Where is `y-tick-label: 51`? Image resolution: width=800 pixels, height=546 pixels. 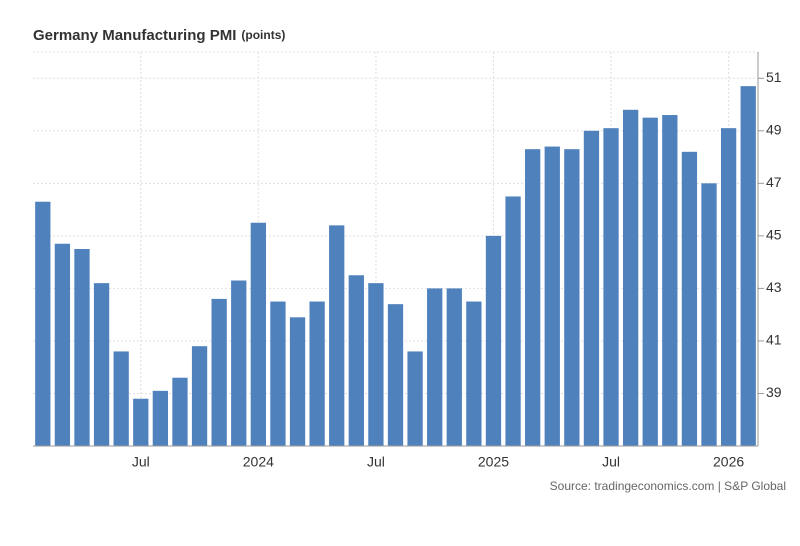 y-tick-label: 51 is located at coordinates (774, 77).